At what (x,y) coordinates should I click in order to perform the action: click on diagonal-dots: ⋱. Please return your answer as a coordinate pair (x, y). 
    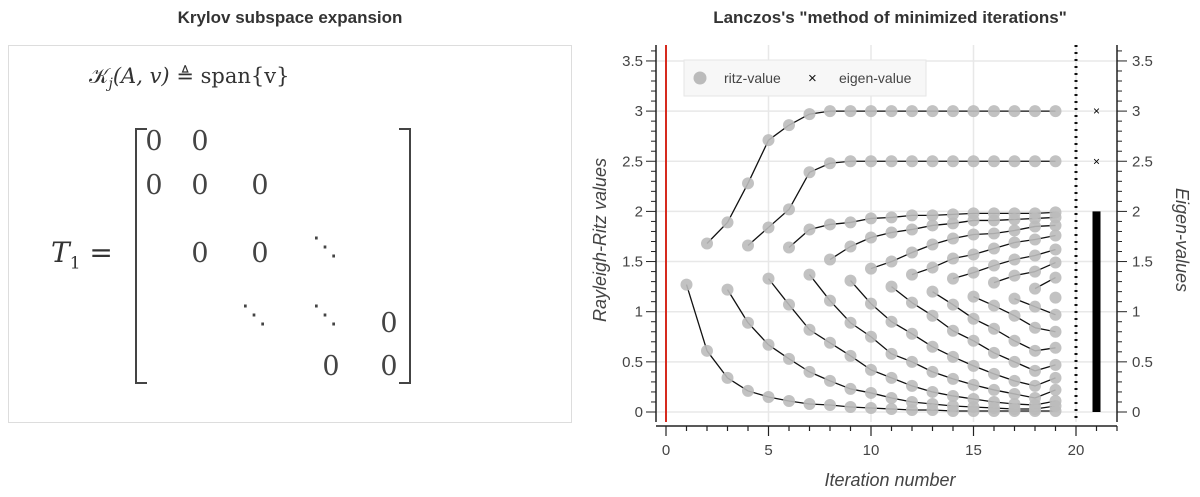
    Looking at the image, I should click on (254, 315).